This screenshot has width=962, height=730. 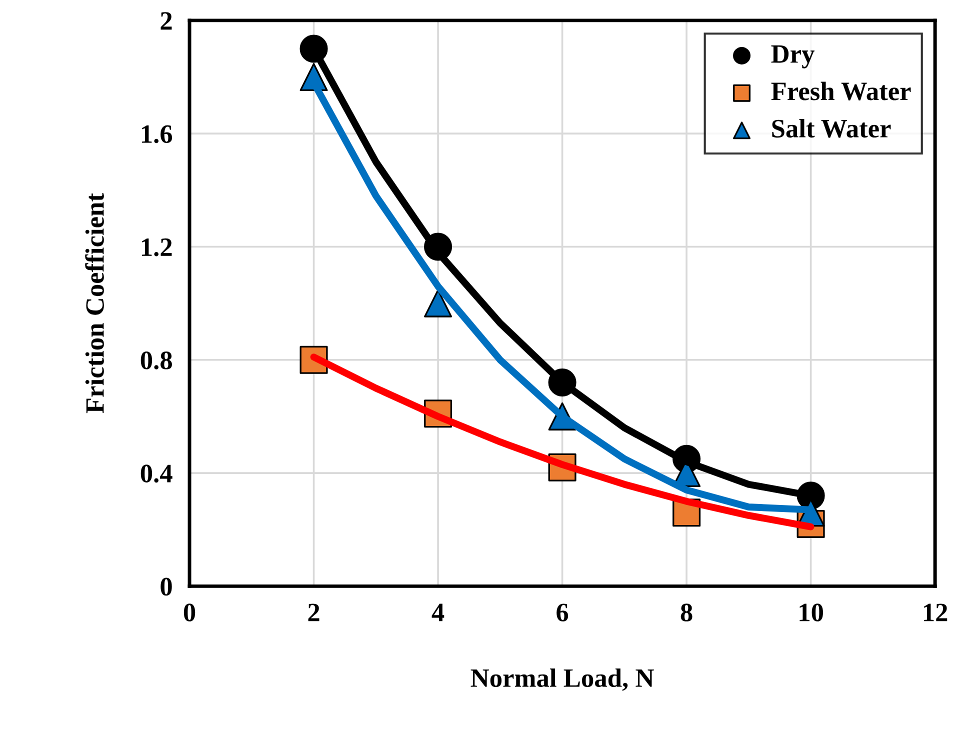 I want to click on y-tick-label: 1.6, so click(x=157, y=134).